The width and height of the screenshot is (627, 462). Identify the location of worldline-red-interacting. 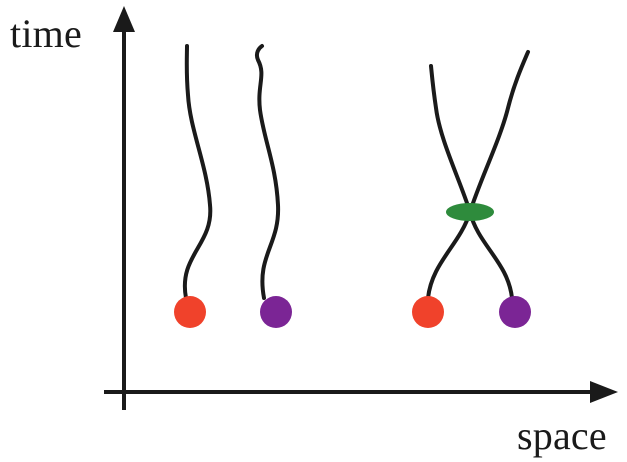
(478, 175).